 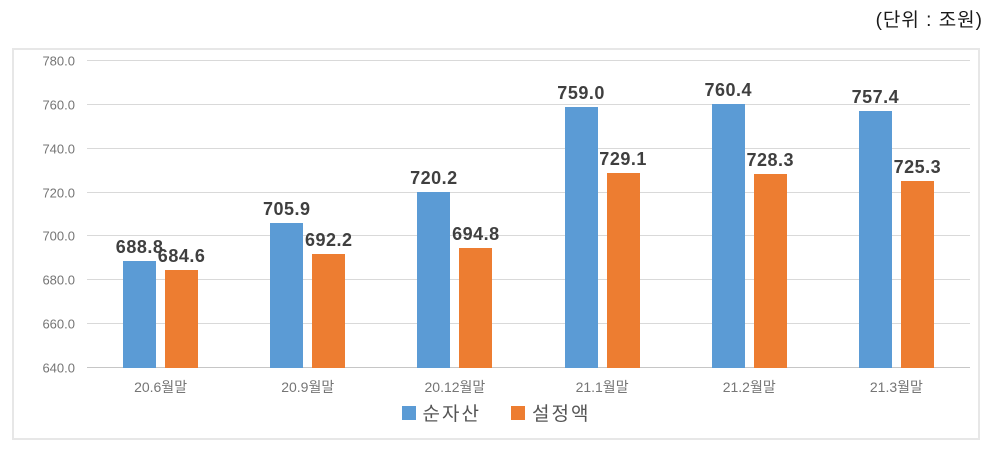 I want to click on bar-group: 688.8 684.6 20.6월말, so click(x=160, y=228).